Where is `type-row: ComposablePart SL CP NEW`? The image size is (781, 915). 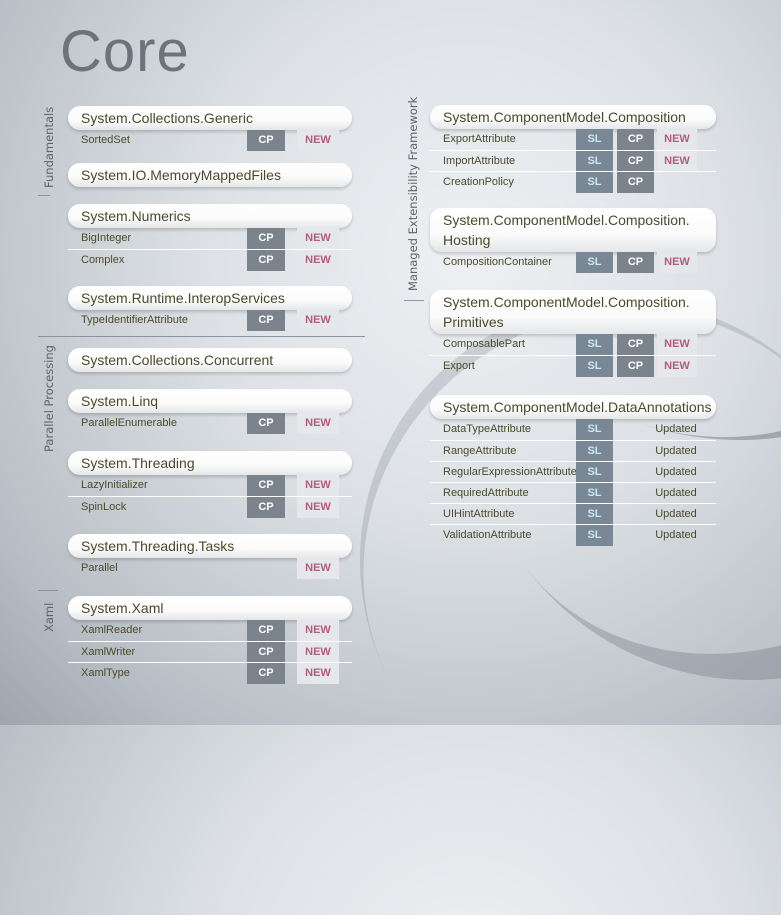
type-row: ComposablePart SL CP NEW is located at coordinates (573, 344).